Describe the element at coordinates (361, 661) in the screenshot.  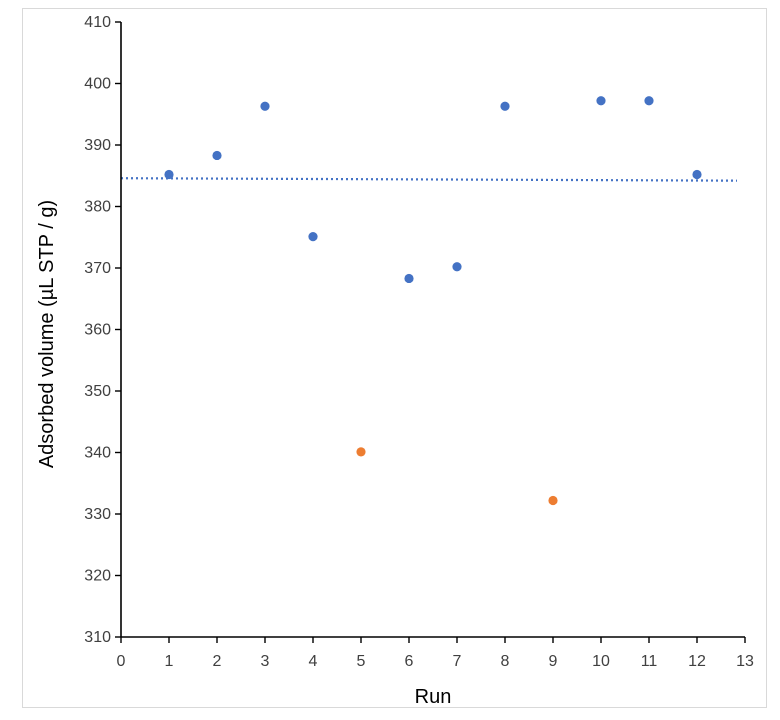
I see `x-tick-label: 5` at that location.